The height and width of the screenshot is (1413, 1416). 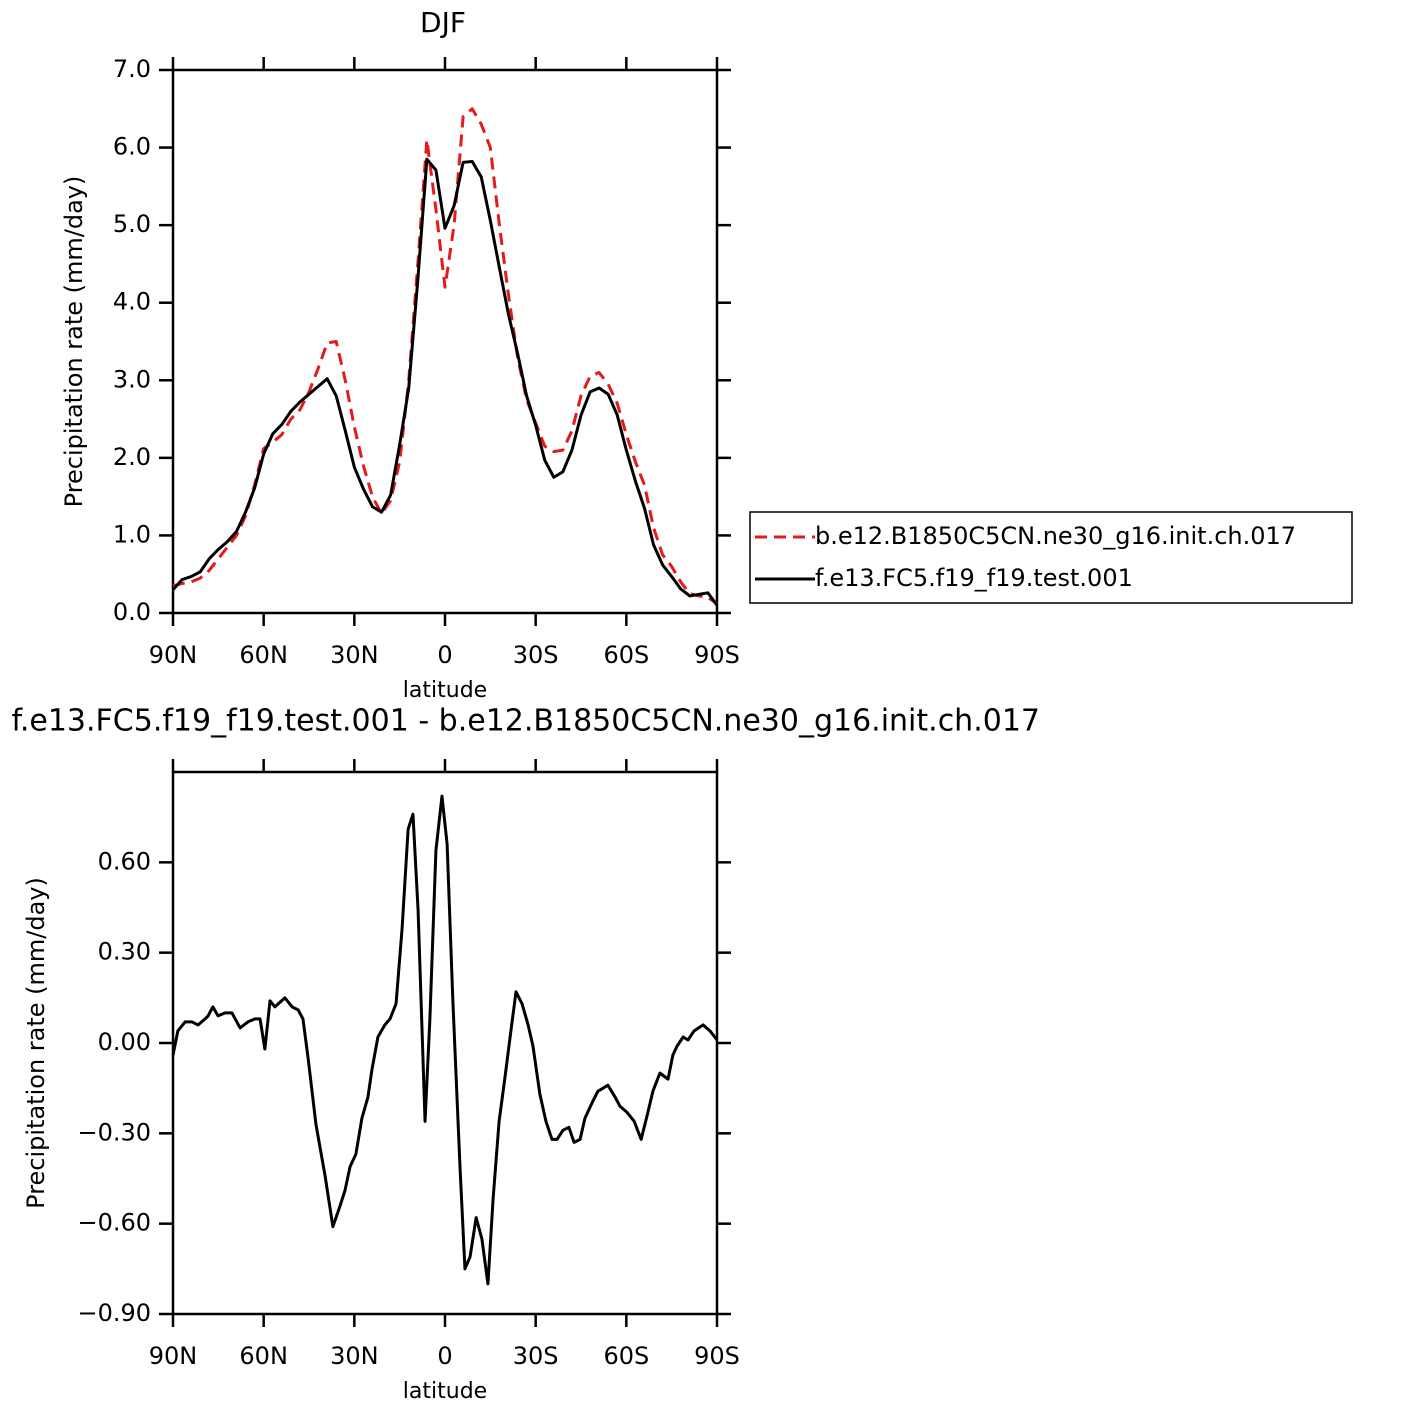 I want to click on y-tick-label: 3.0, so click(x=132, y=379).